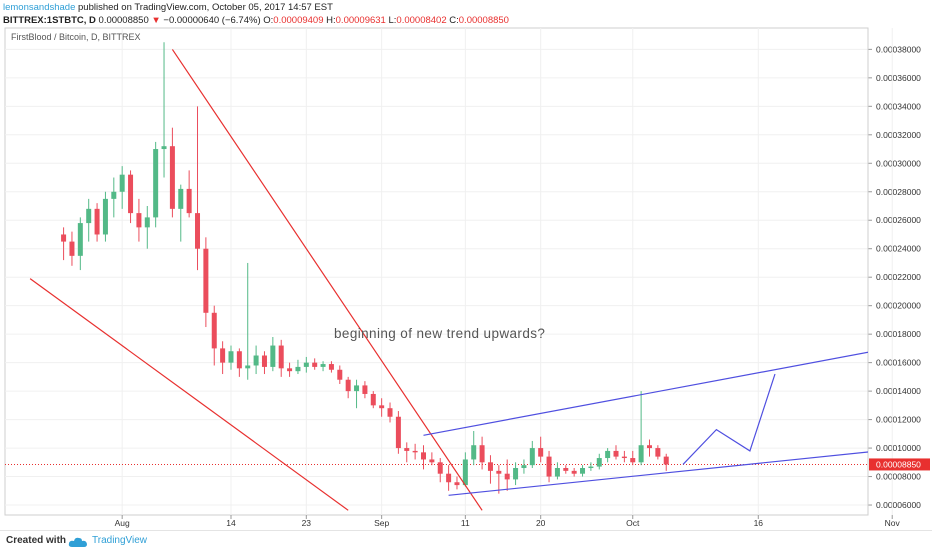 This screenshot has height=553, width=932. What do you see at coordinates (465, 523) in the screenshot?
I see `x-tick-label: 11` at bounding box center [465, 523].